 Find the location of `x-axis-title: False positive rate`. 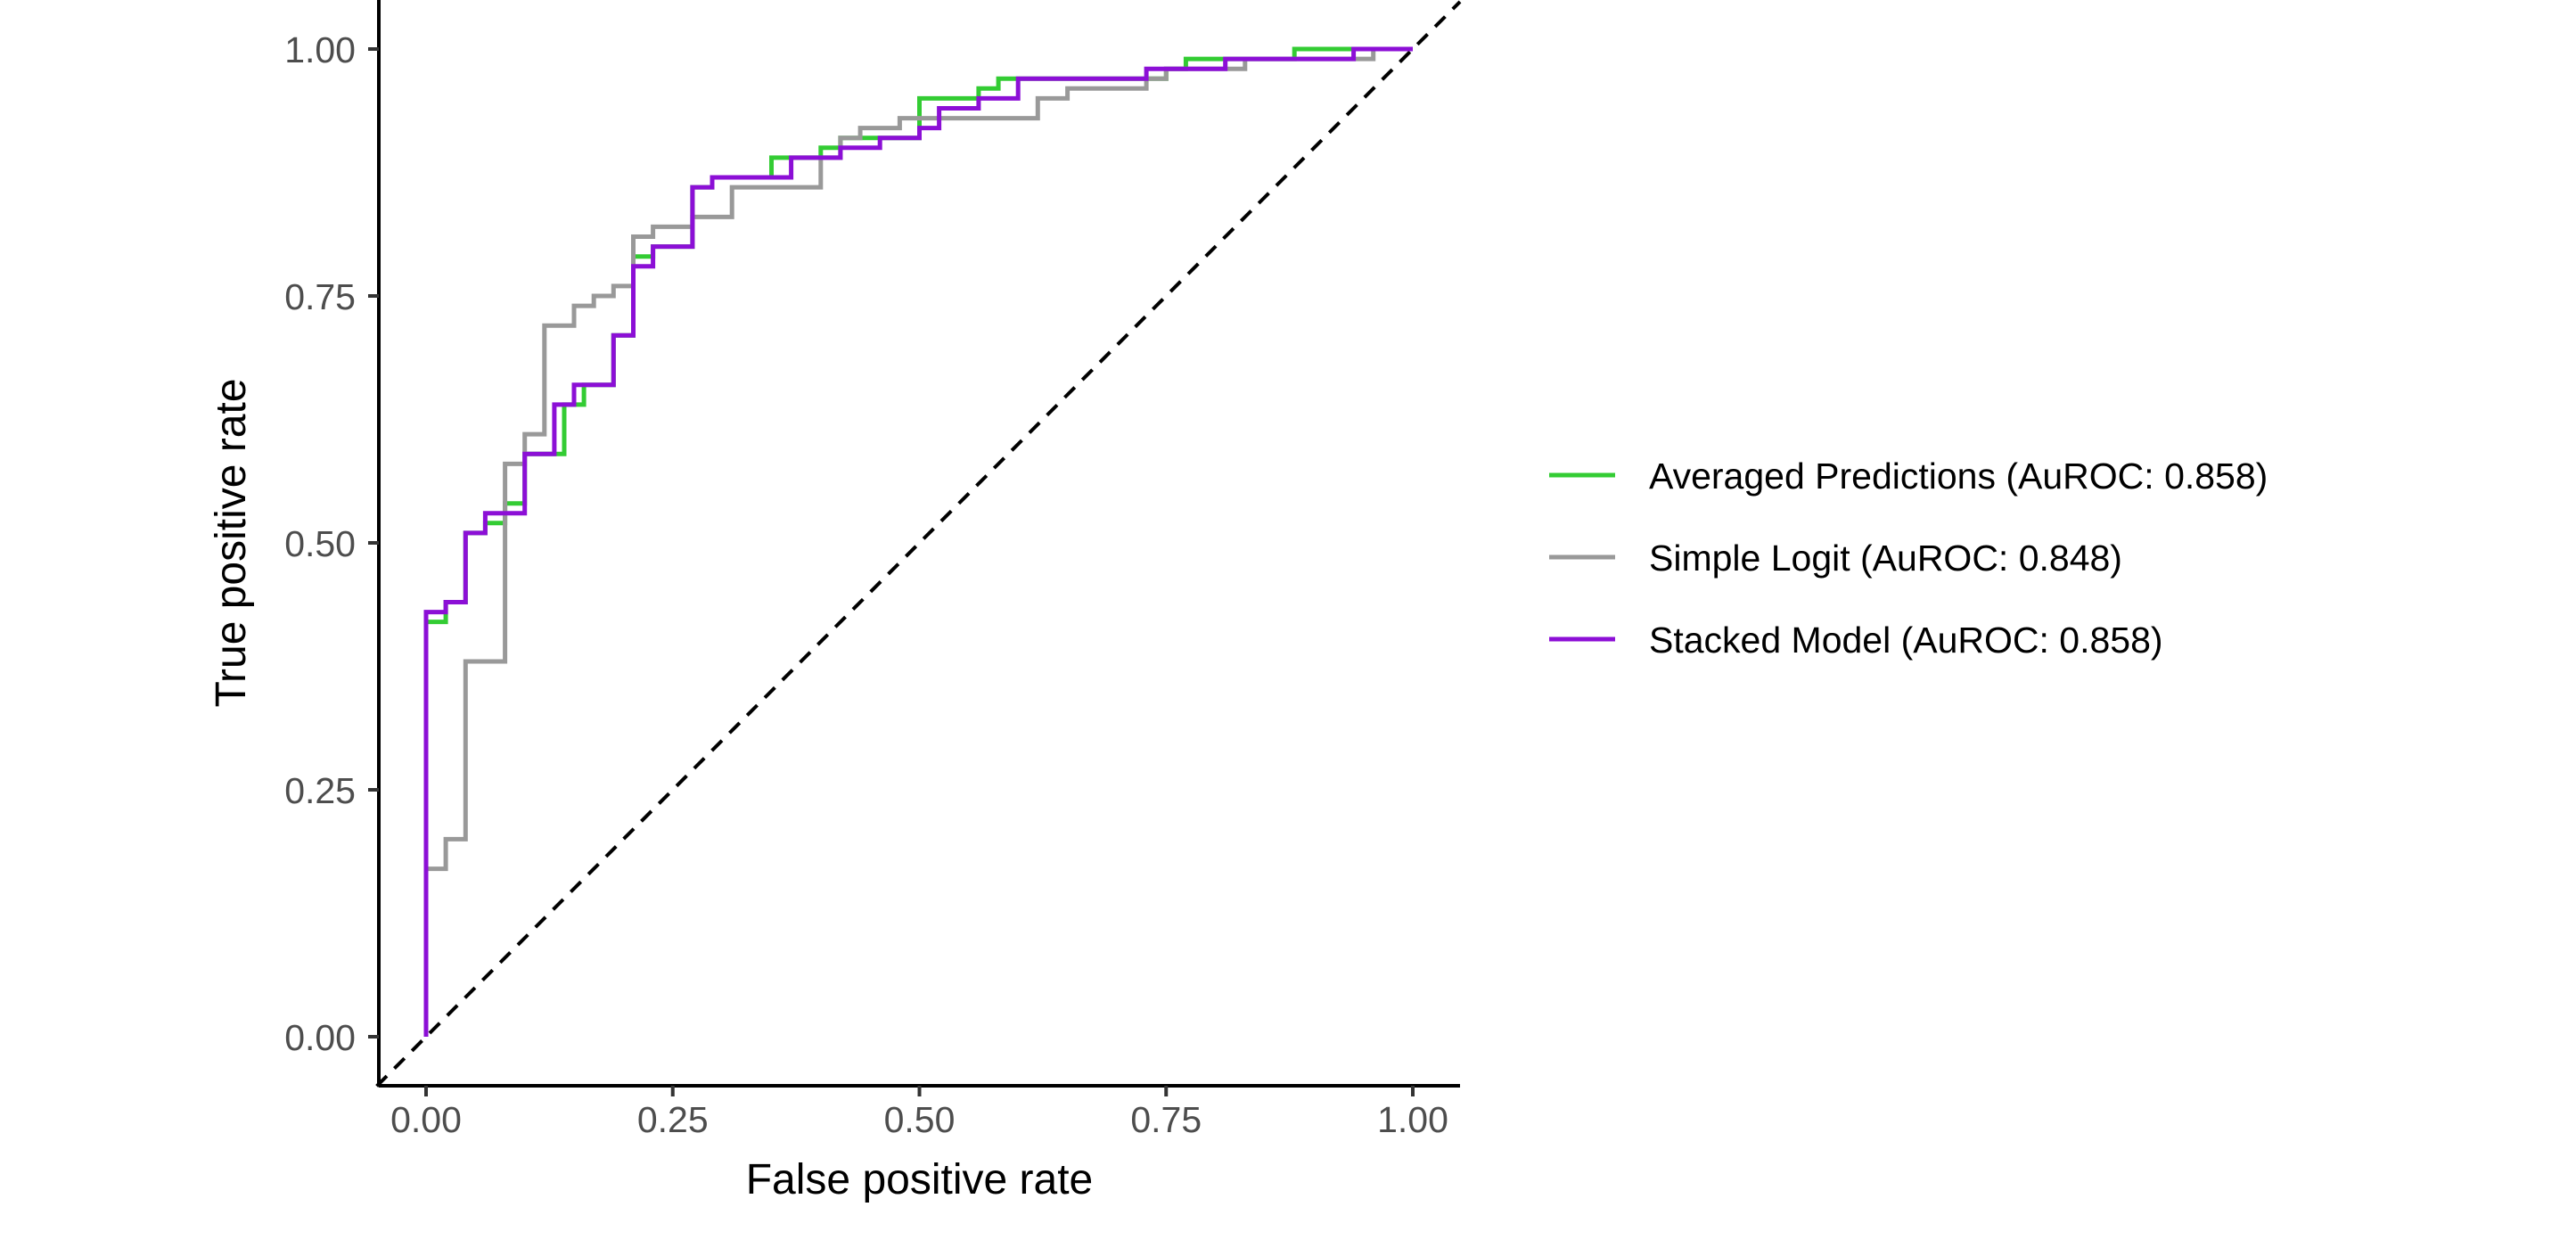

x-axis-title: False positive rate is located at coordinates (920, 1179).